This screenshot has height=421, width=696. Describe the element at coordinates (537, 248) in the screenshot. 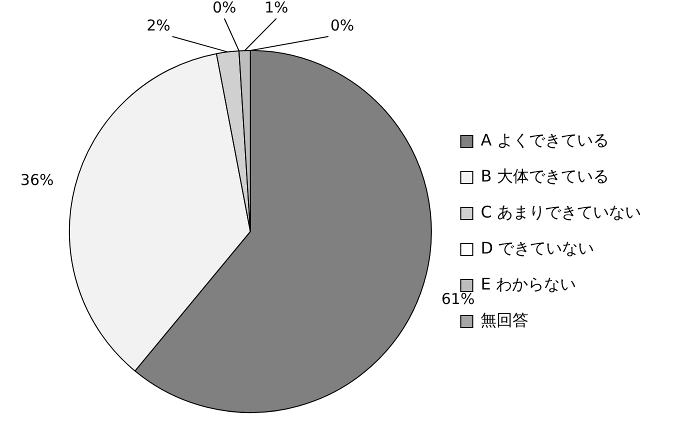

I see `legend-label: D できていない` at that location.